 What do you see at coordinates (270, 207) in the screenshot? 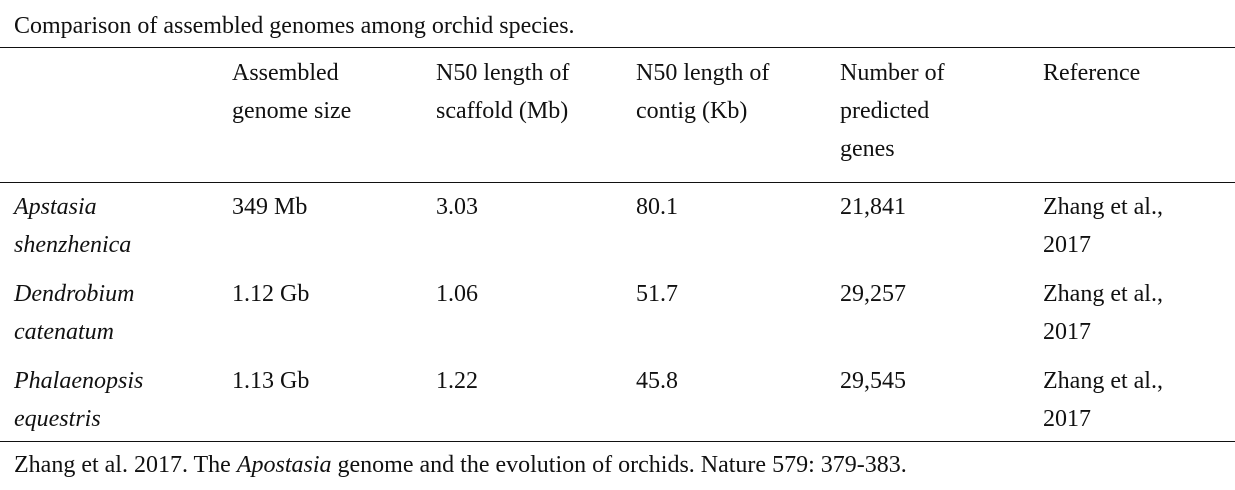
I see `genome-size-cell: 349 Mb` at bounding box center [270, 207].